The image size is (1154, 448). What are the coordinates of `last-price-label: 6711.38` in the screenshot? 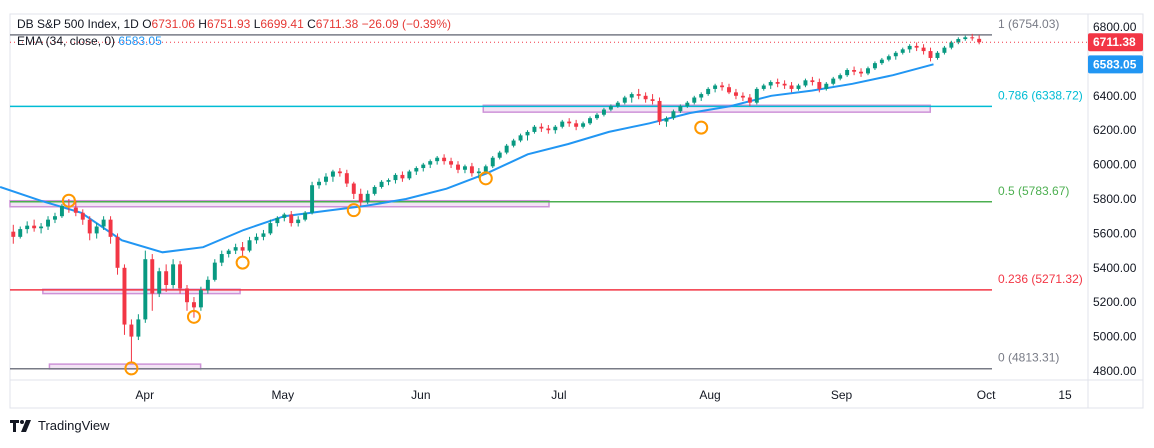 It's located at (1114, 42).